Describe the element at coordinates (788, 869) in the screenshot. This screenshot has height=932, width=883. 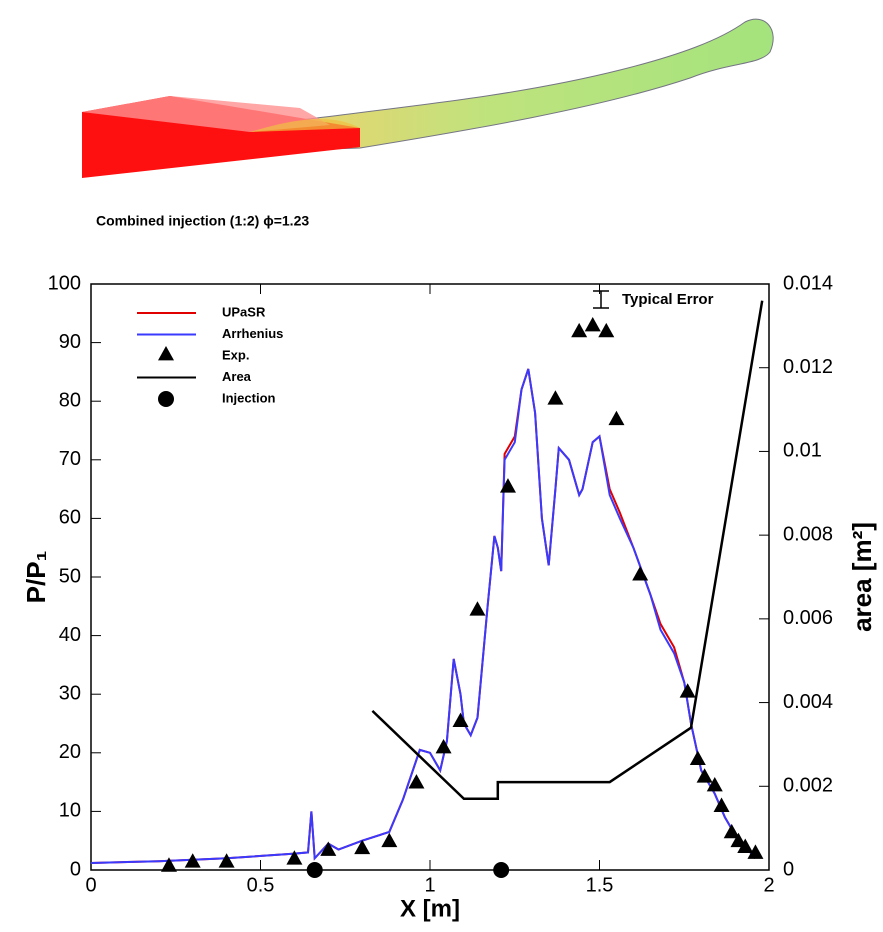
I see `y2-tick-label: 0` at that location.